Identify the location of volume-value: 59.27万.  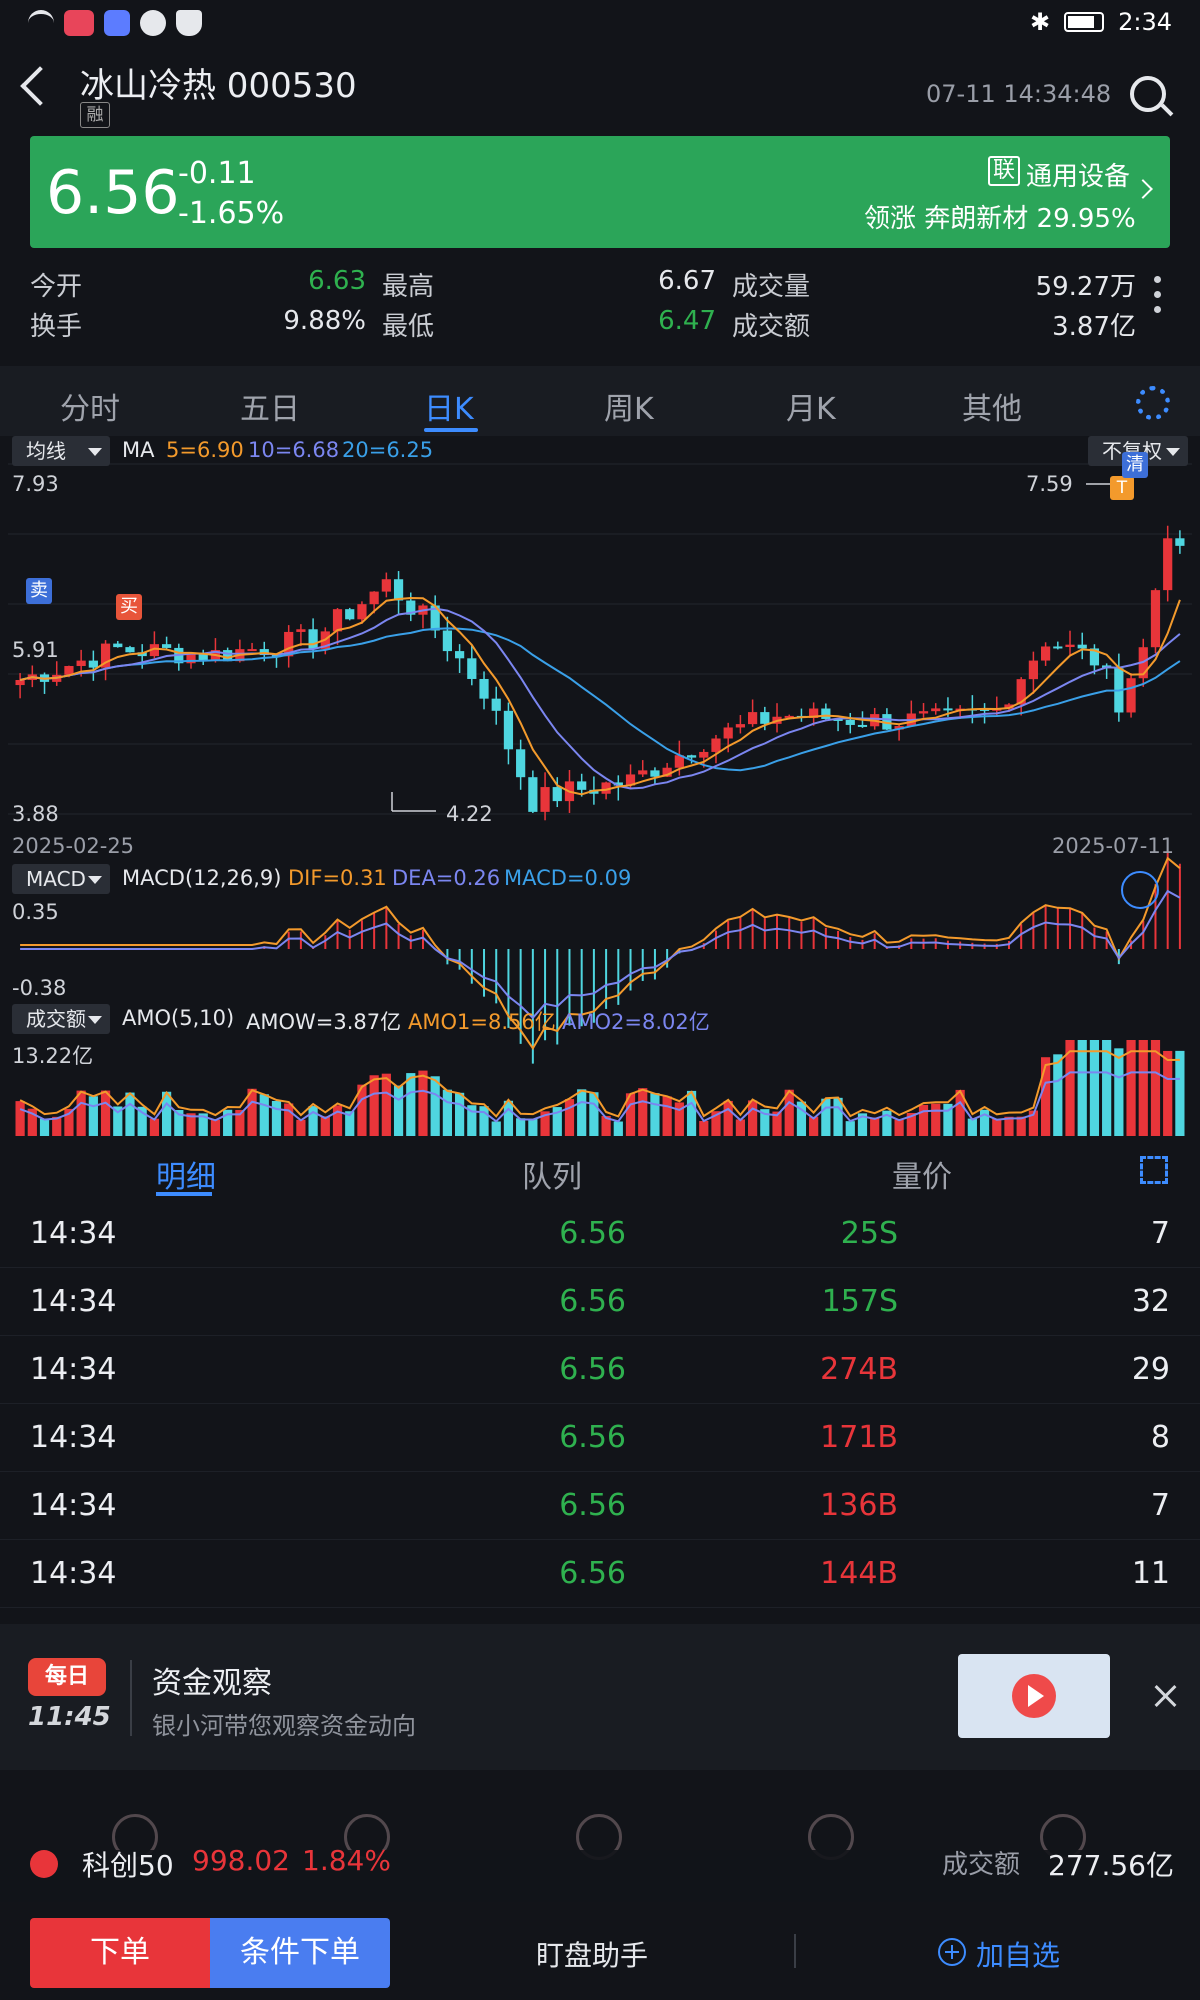
(1085, 287).